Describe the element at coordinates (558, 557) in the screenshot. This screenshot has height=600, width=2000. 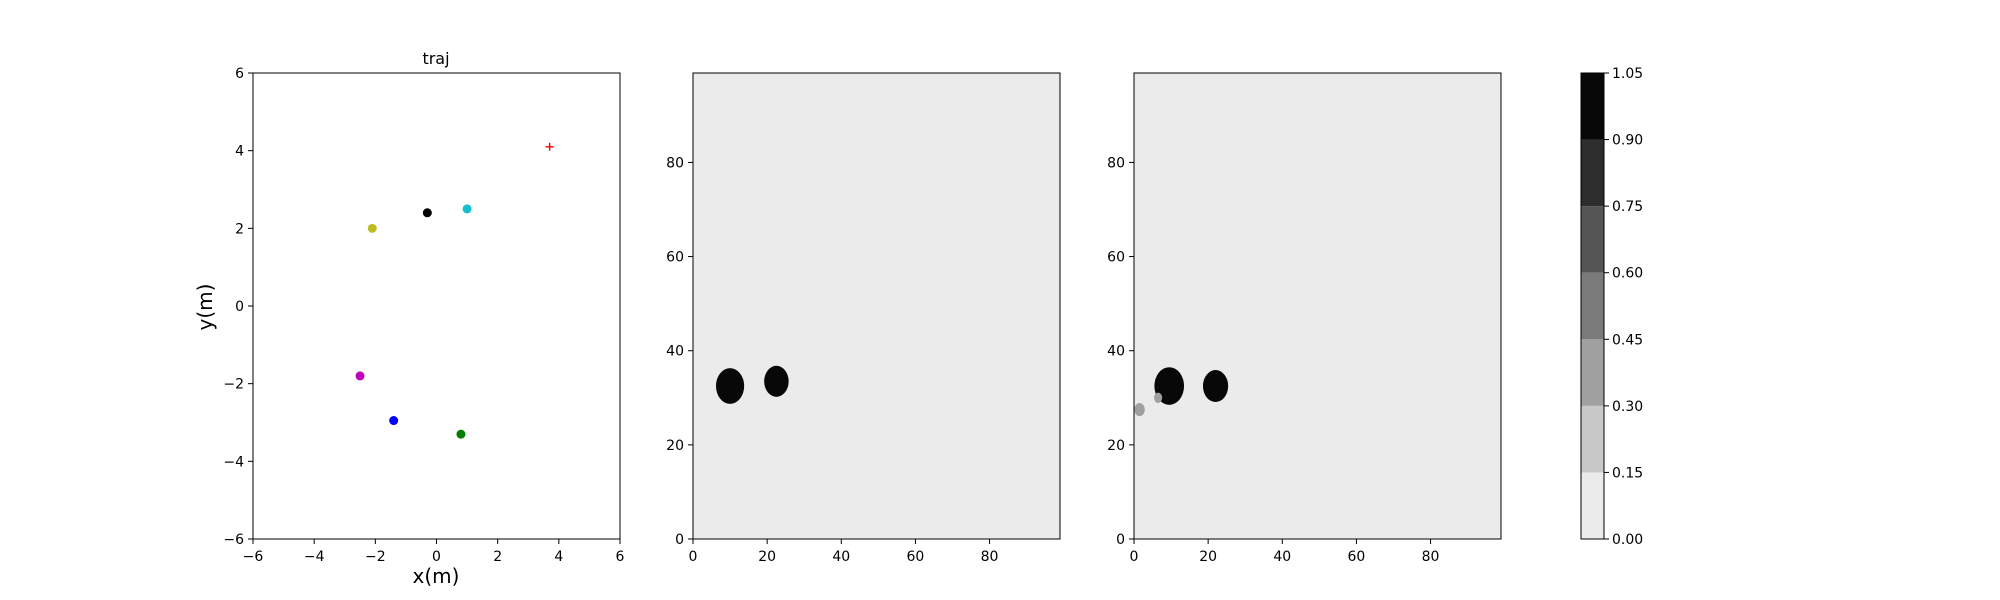
I see `traj-x-tick-label: 4` at that location.